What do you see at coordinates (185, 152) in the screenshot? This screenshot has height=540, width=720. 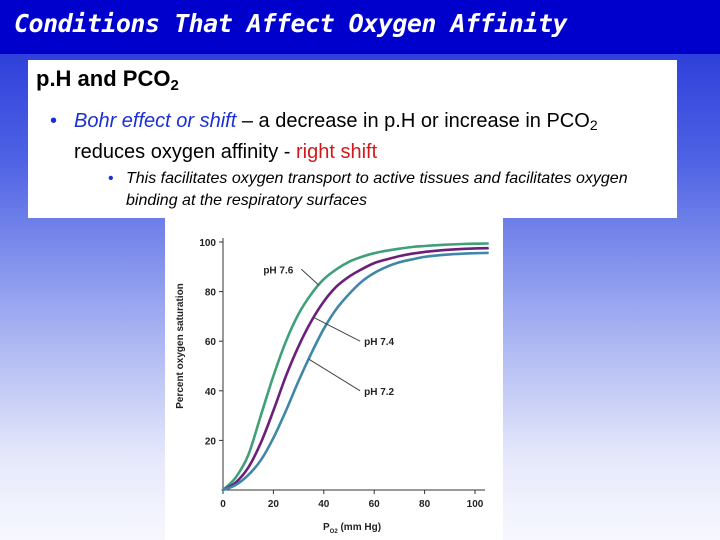 I see `bohr-text-2: reduces oxygen affinity -` at bounding box center [185, 152].